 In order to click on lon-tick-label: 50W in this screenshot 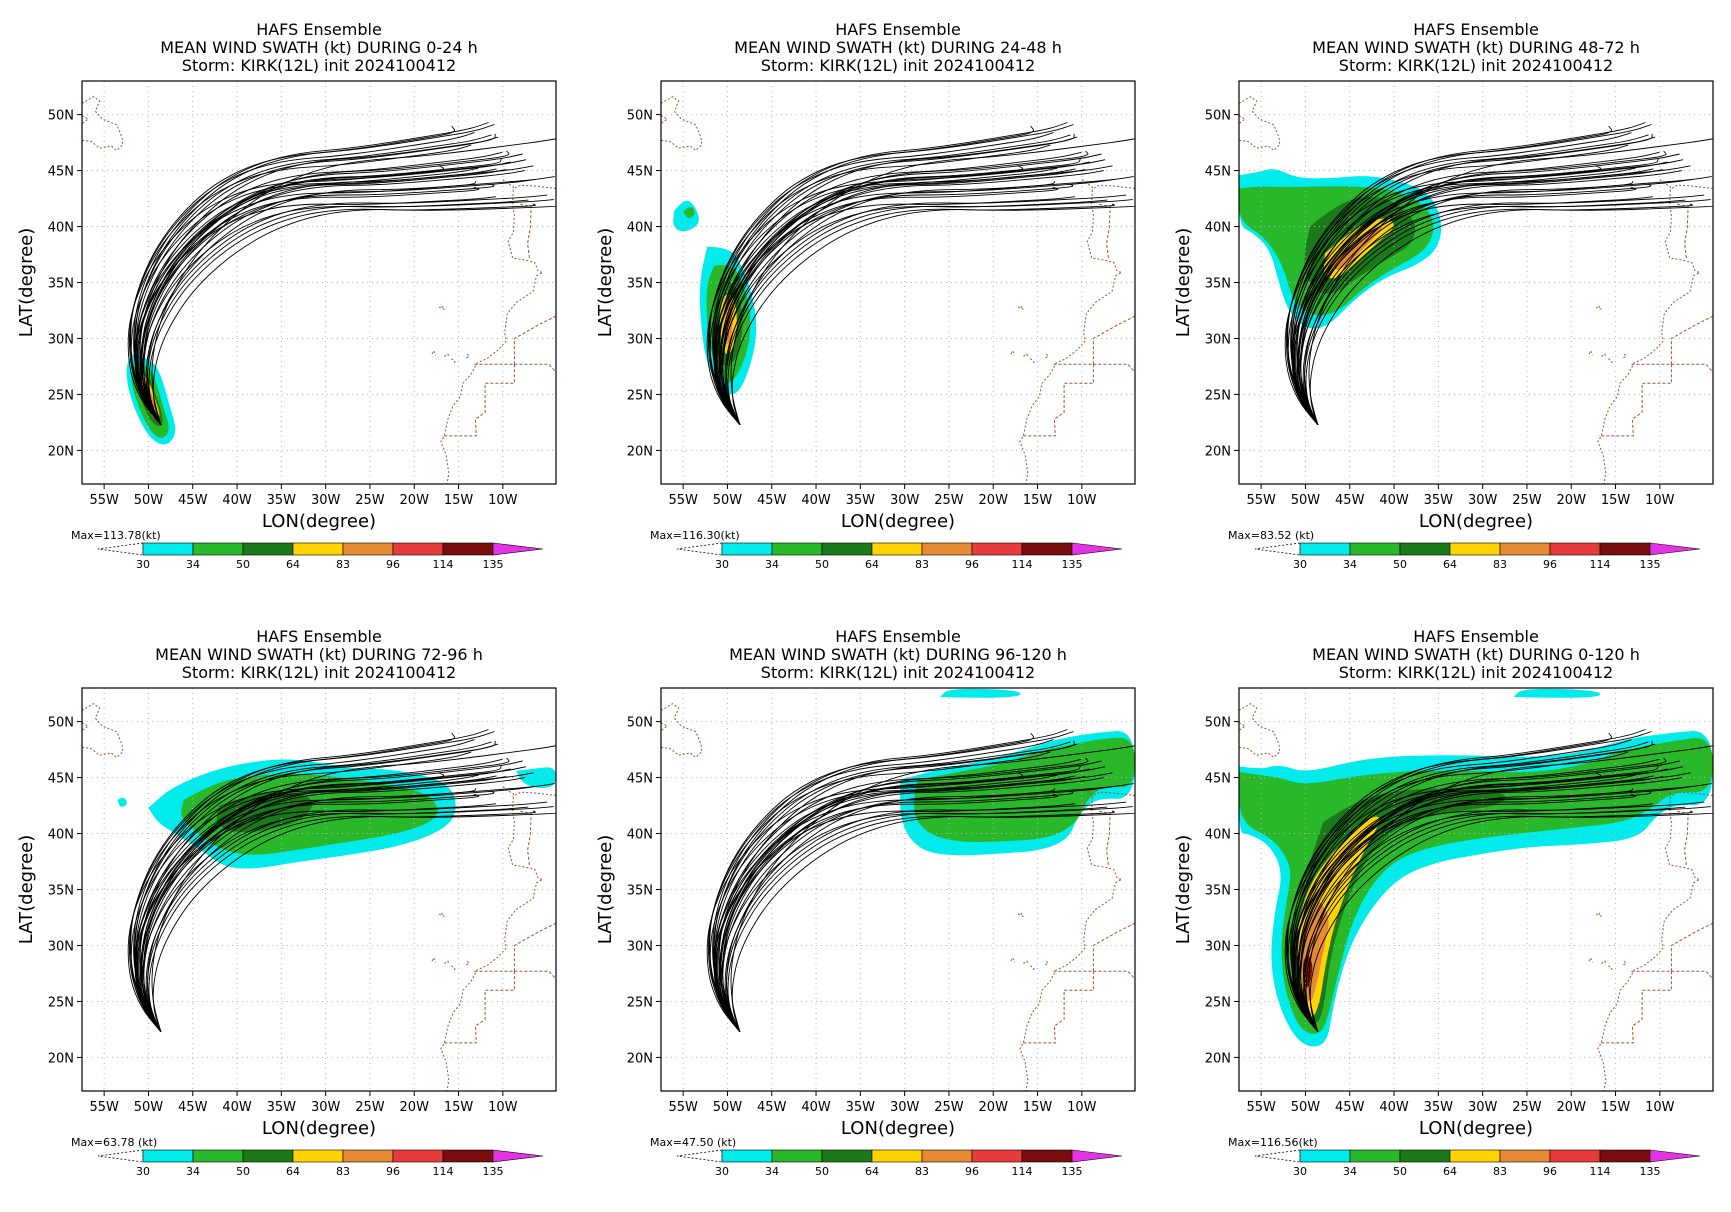, I will do `click(728, 1107)`.